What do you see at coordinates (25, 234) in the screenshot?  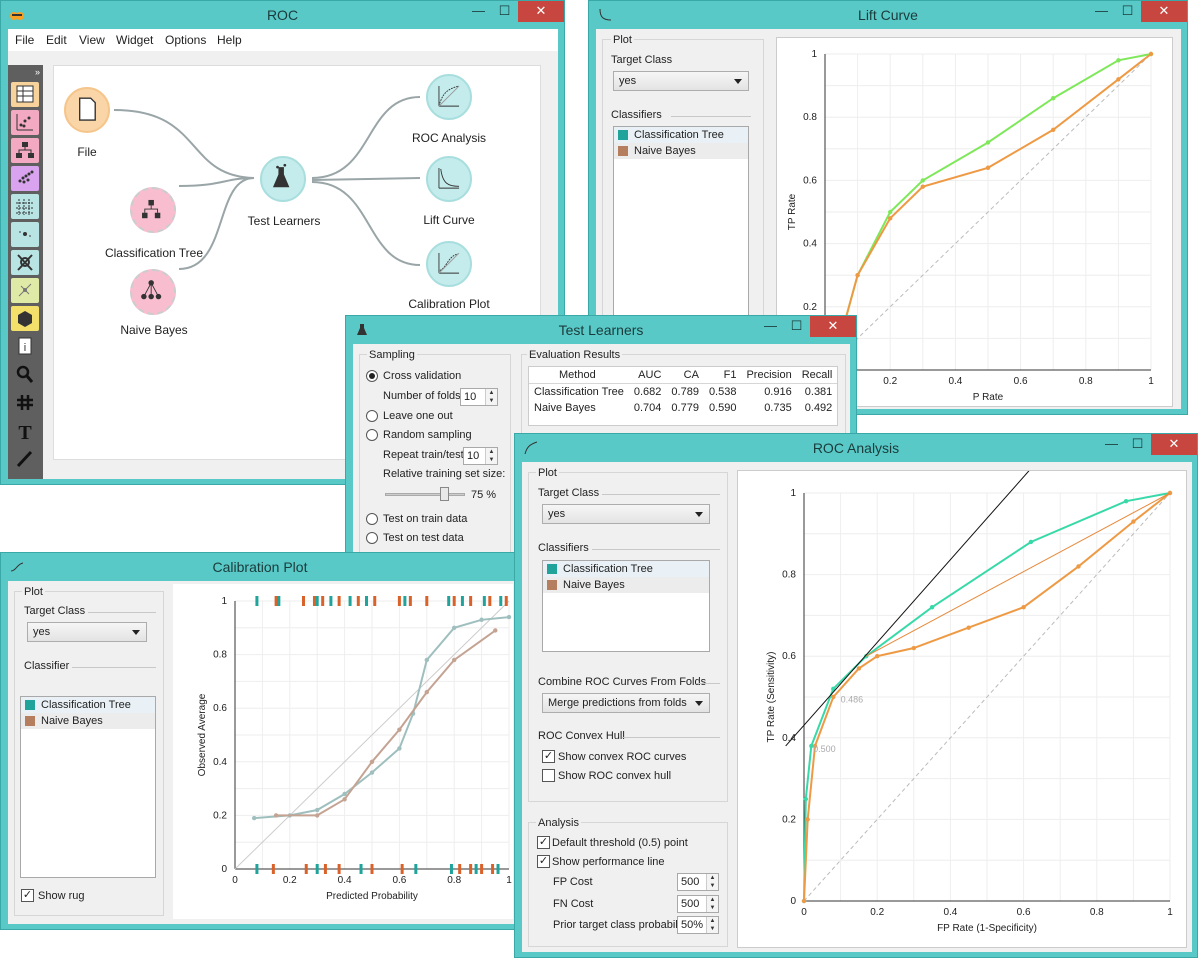 I see `mds-icon` at bounding box center [25, 234].